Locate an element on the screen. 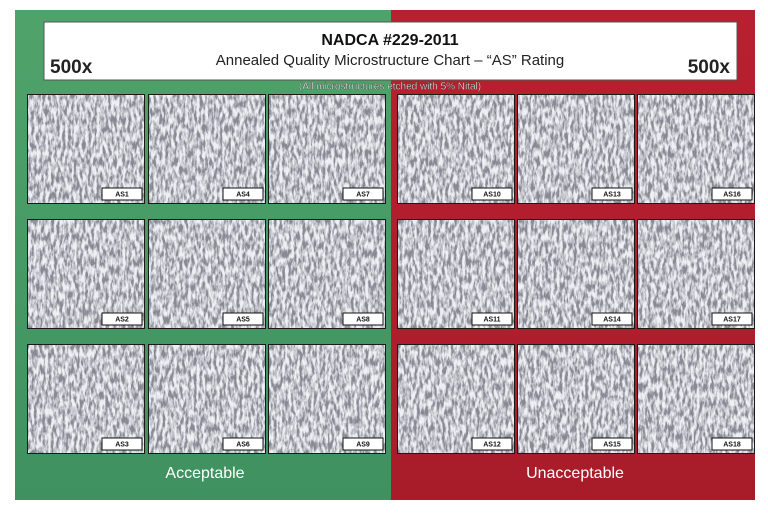  micrograph-label: AS14 is located at coordinates (612, 319).